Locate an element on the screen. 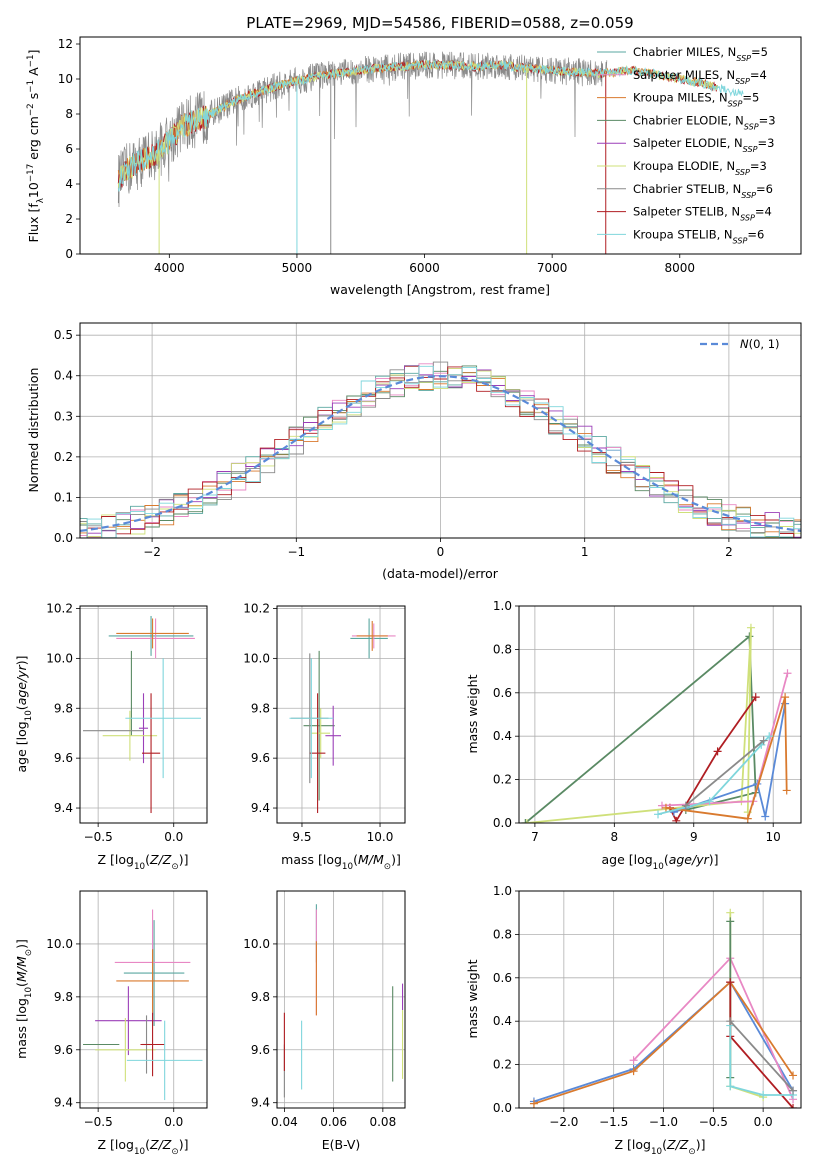  y-tick-label: 12 is located at coordinates (65, 44).